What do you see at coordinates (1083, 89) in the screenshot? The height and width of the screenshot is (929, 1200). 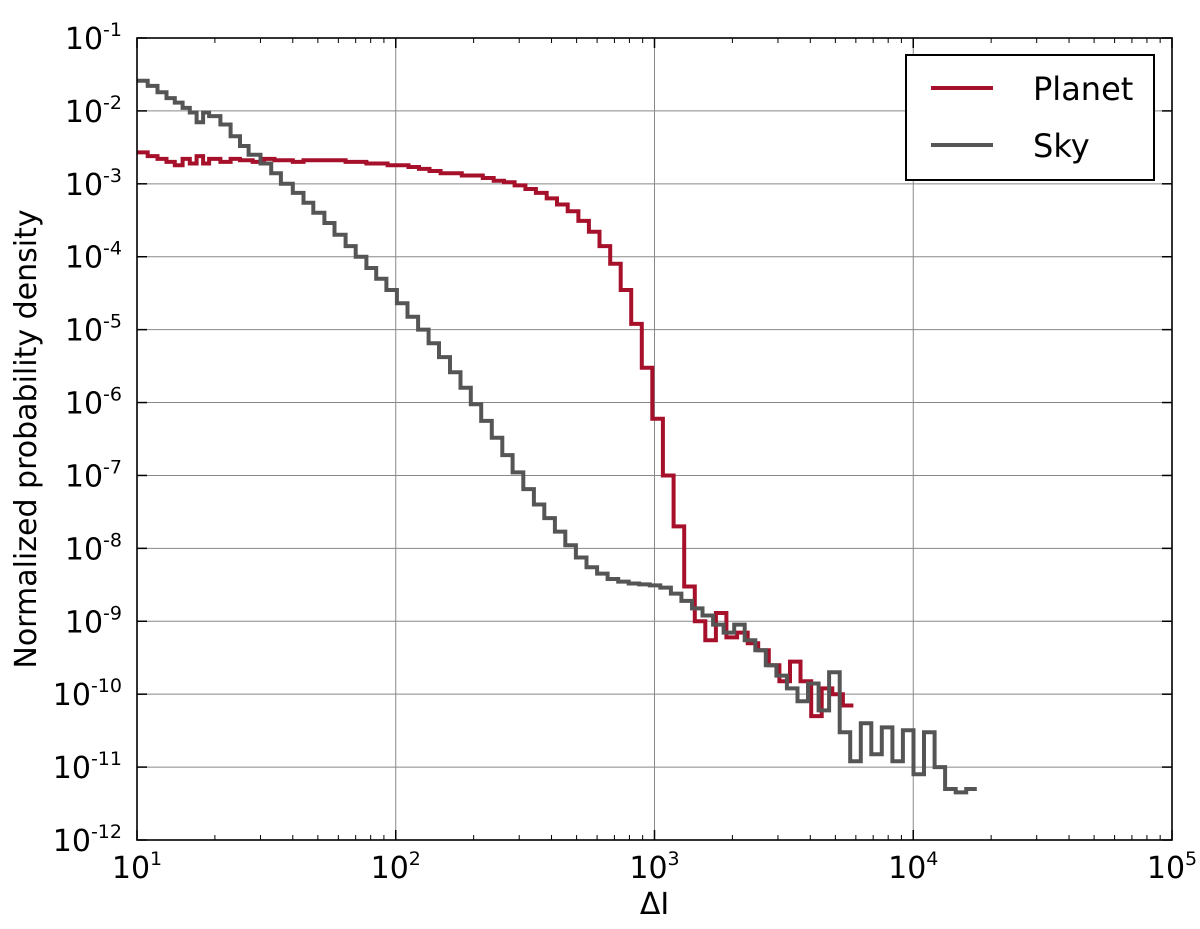 I see `legend-label-planet: Planet` at bounding box center [1083, 89].